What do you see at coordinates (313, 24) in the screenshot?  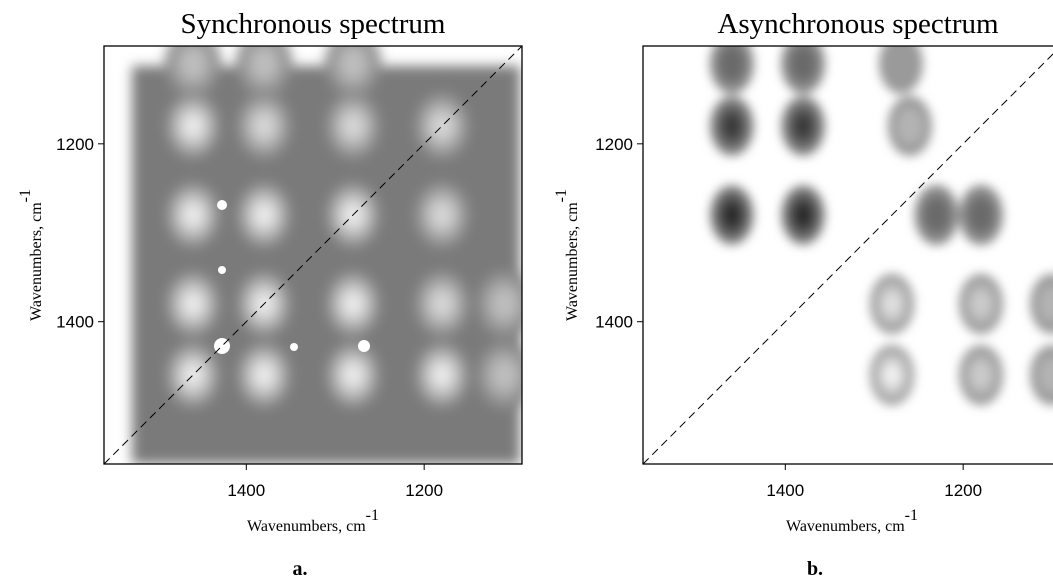 I see `chart-title-synchronous: Synchronous spectrum` at bounding box center [313, 24].